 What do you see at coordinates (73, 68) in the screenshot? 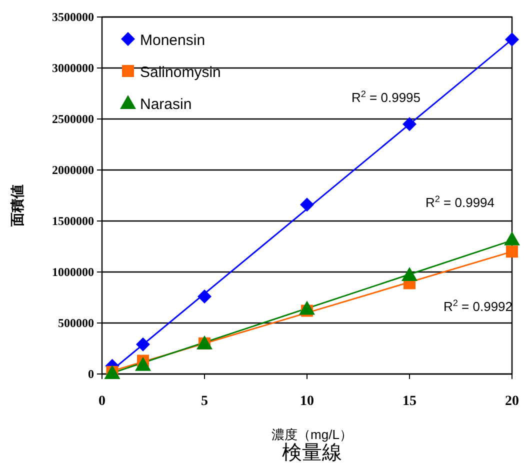
I see `y-tick-label: 3000000` at bounding box center [73, 68].